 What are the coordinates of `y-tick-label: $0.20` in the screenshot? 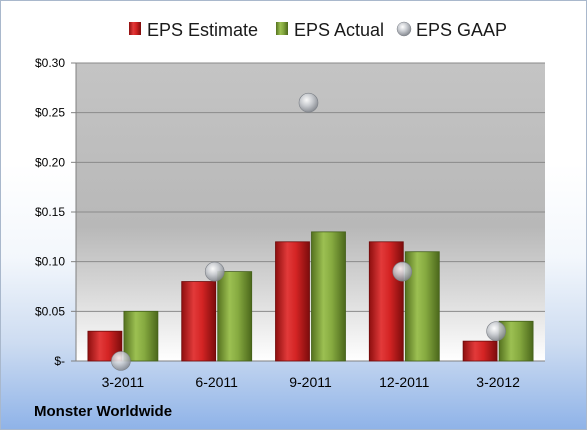 It's located at (50, 162).